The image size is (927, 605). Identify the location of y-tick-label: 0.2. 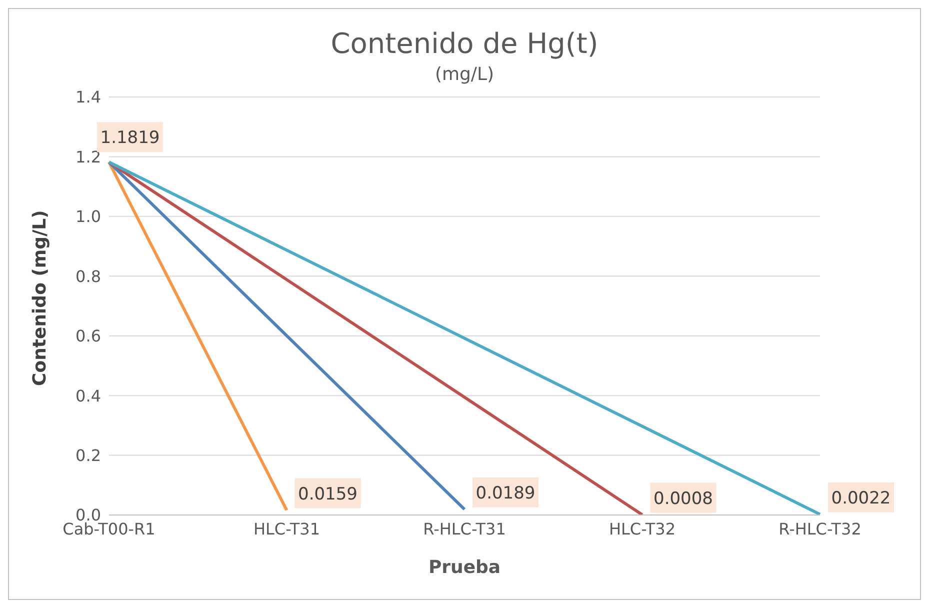
(88, 455).